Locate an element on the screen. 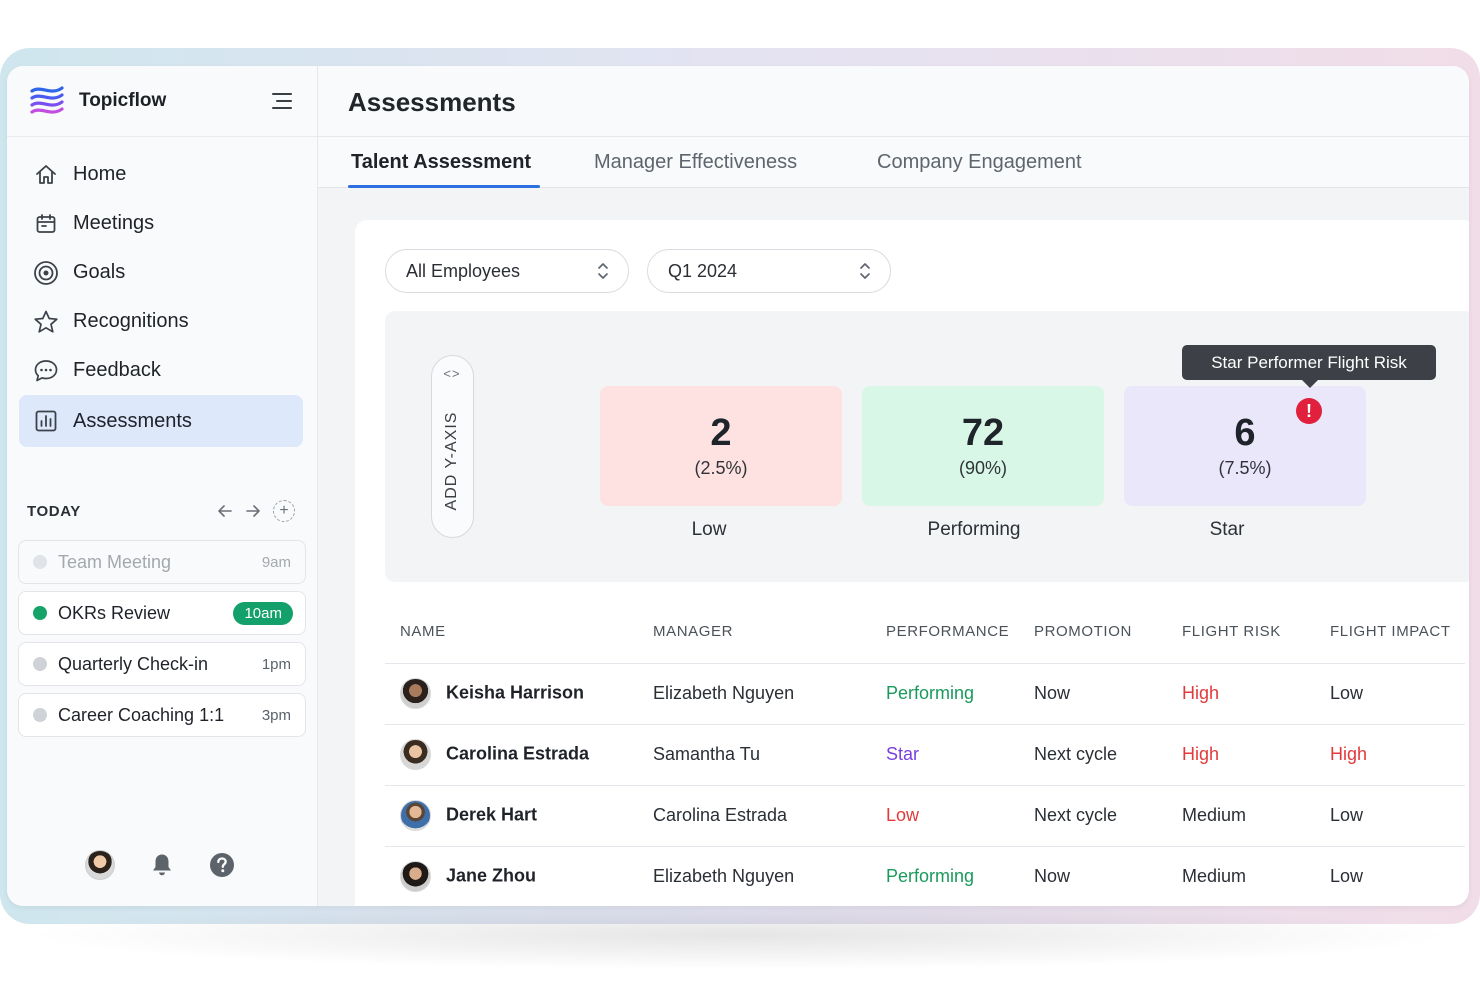 This screenshot has height=987, width=1480. employee-name-cell: Derek Hart is located at coordinates (511, 816).